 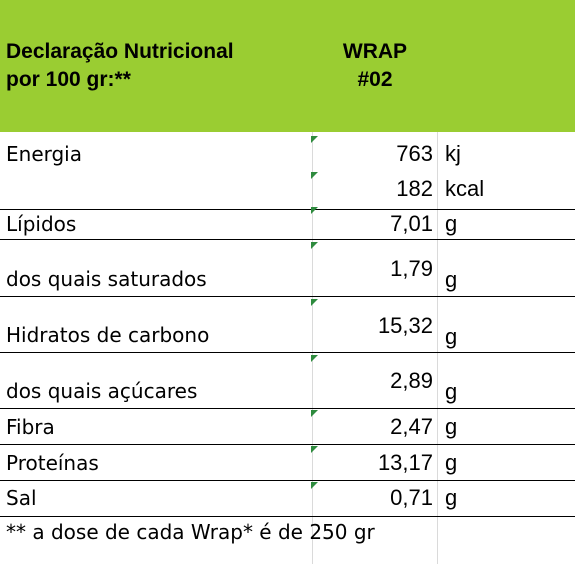 I want to click on row-value: 13,17, so click(x=405, y=462).